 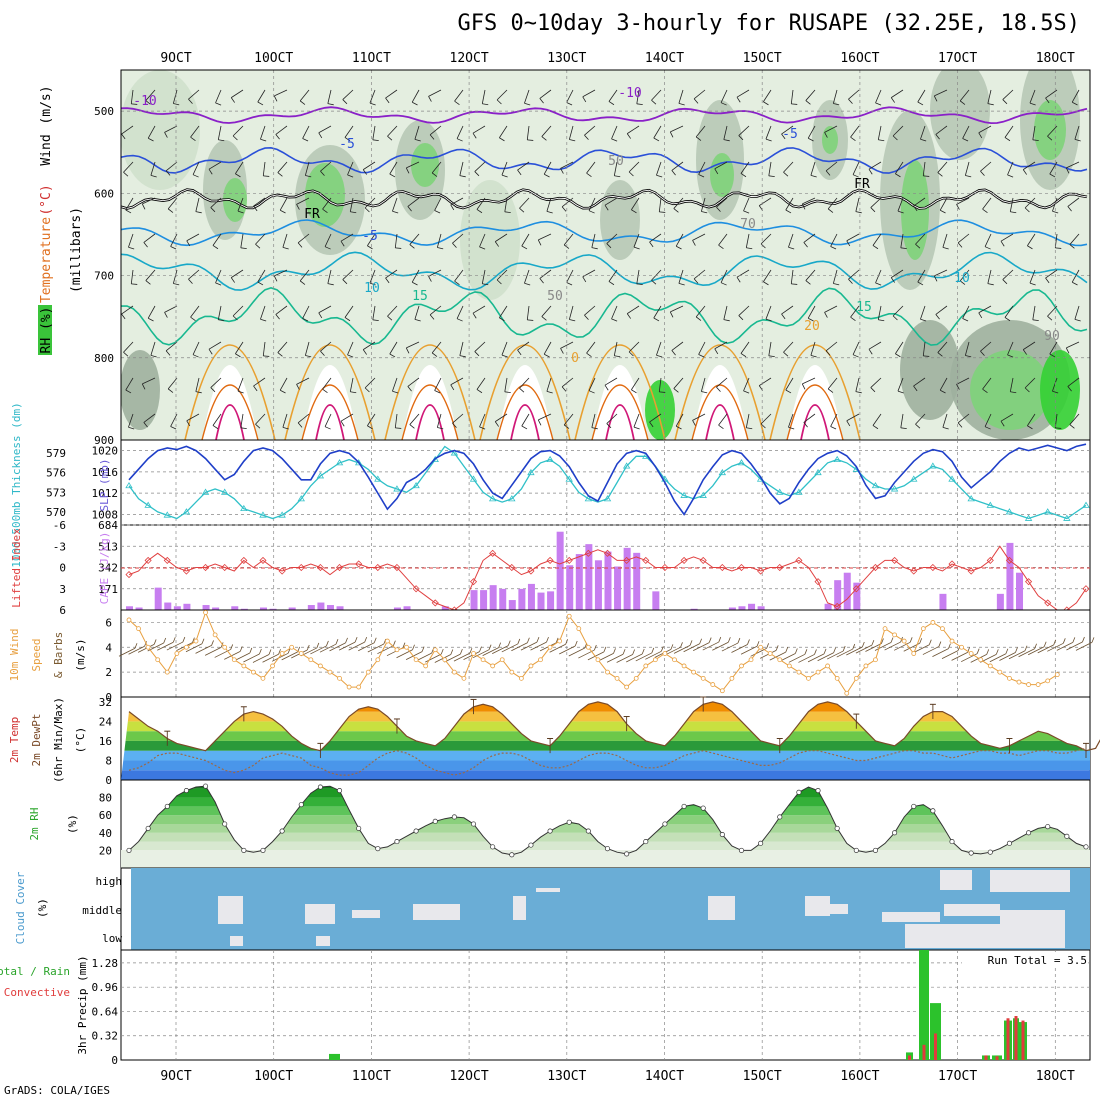 I want to click on wind-tick-3: 0, so click(x=108, y=697).